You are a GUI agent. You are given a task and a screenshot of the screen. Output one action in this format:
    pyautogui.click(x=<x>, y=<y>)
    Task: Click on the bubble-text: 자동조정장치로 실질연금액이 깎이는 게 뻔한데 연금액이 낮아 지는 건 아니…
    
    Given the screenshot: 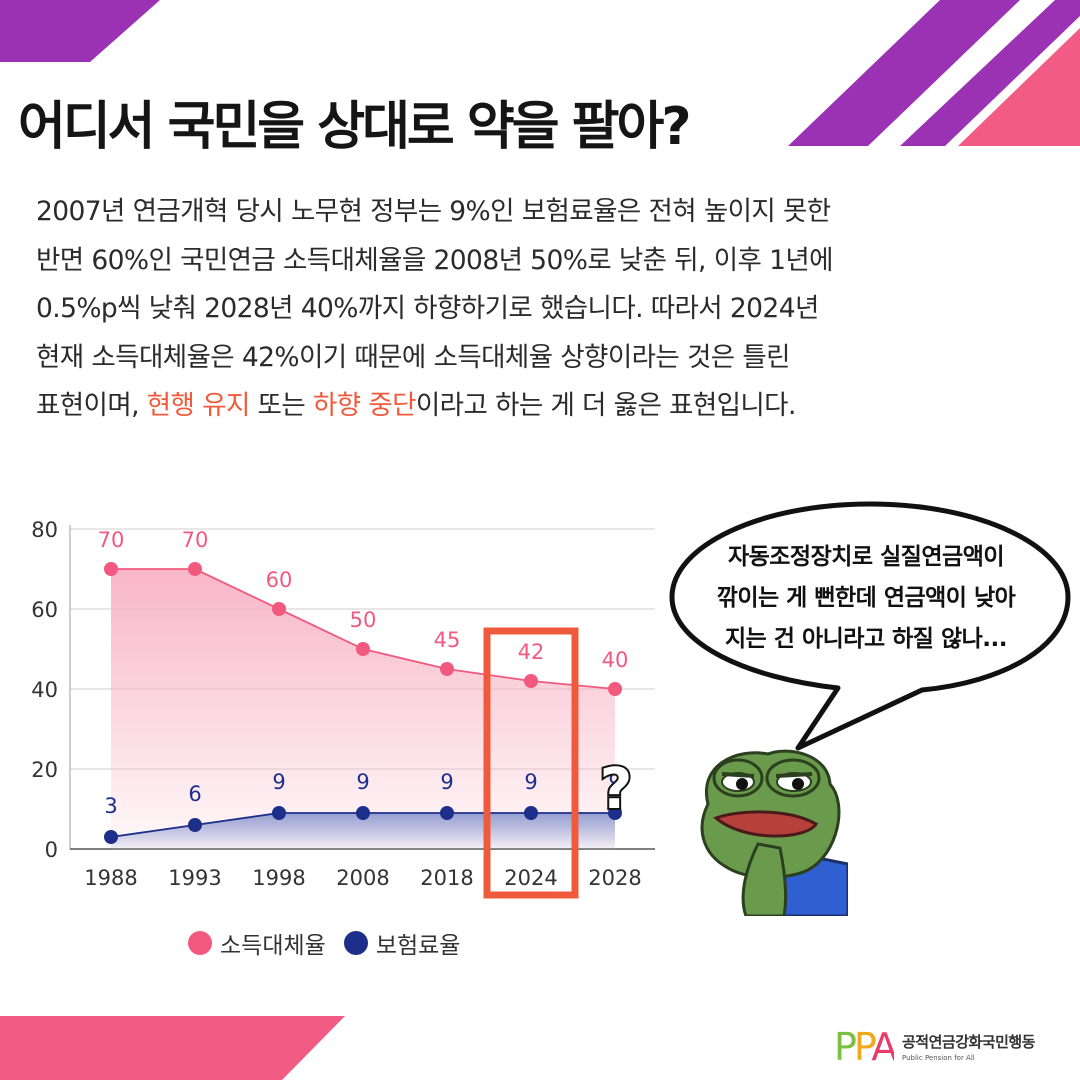 What is the action you would take?
    pyautogui.click(x=866, y=598)
    